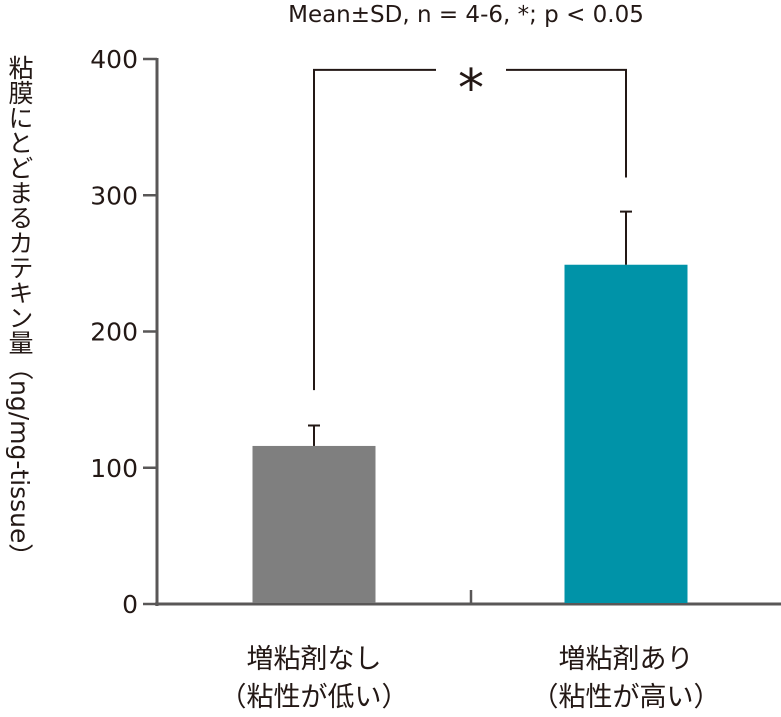 This screenshot has height=717, width=781. I want to click on significance-bracket-left, so click(374, 229).